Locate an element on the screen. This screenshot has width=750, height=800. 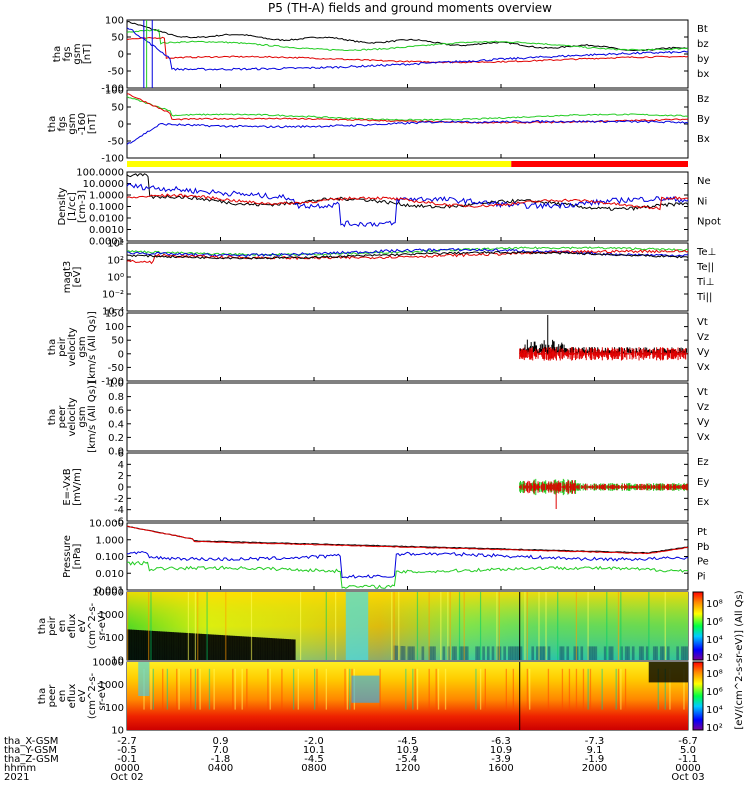
legend-pressure-3: Pi is located at coordinates (701, 576).